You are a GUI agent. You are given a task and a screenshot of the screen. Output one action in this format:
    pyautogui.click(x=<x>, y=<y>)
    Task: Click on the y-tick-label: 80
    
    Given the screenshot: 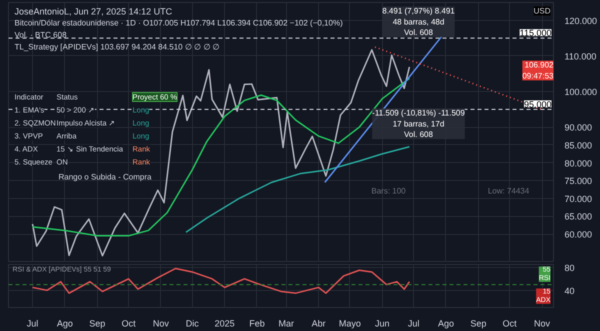 What is the action you would take?
    pyautogui.click(x=569, y=267)
    